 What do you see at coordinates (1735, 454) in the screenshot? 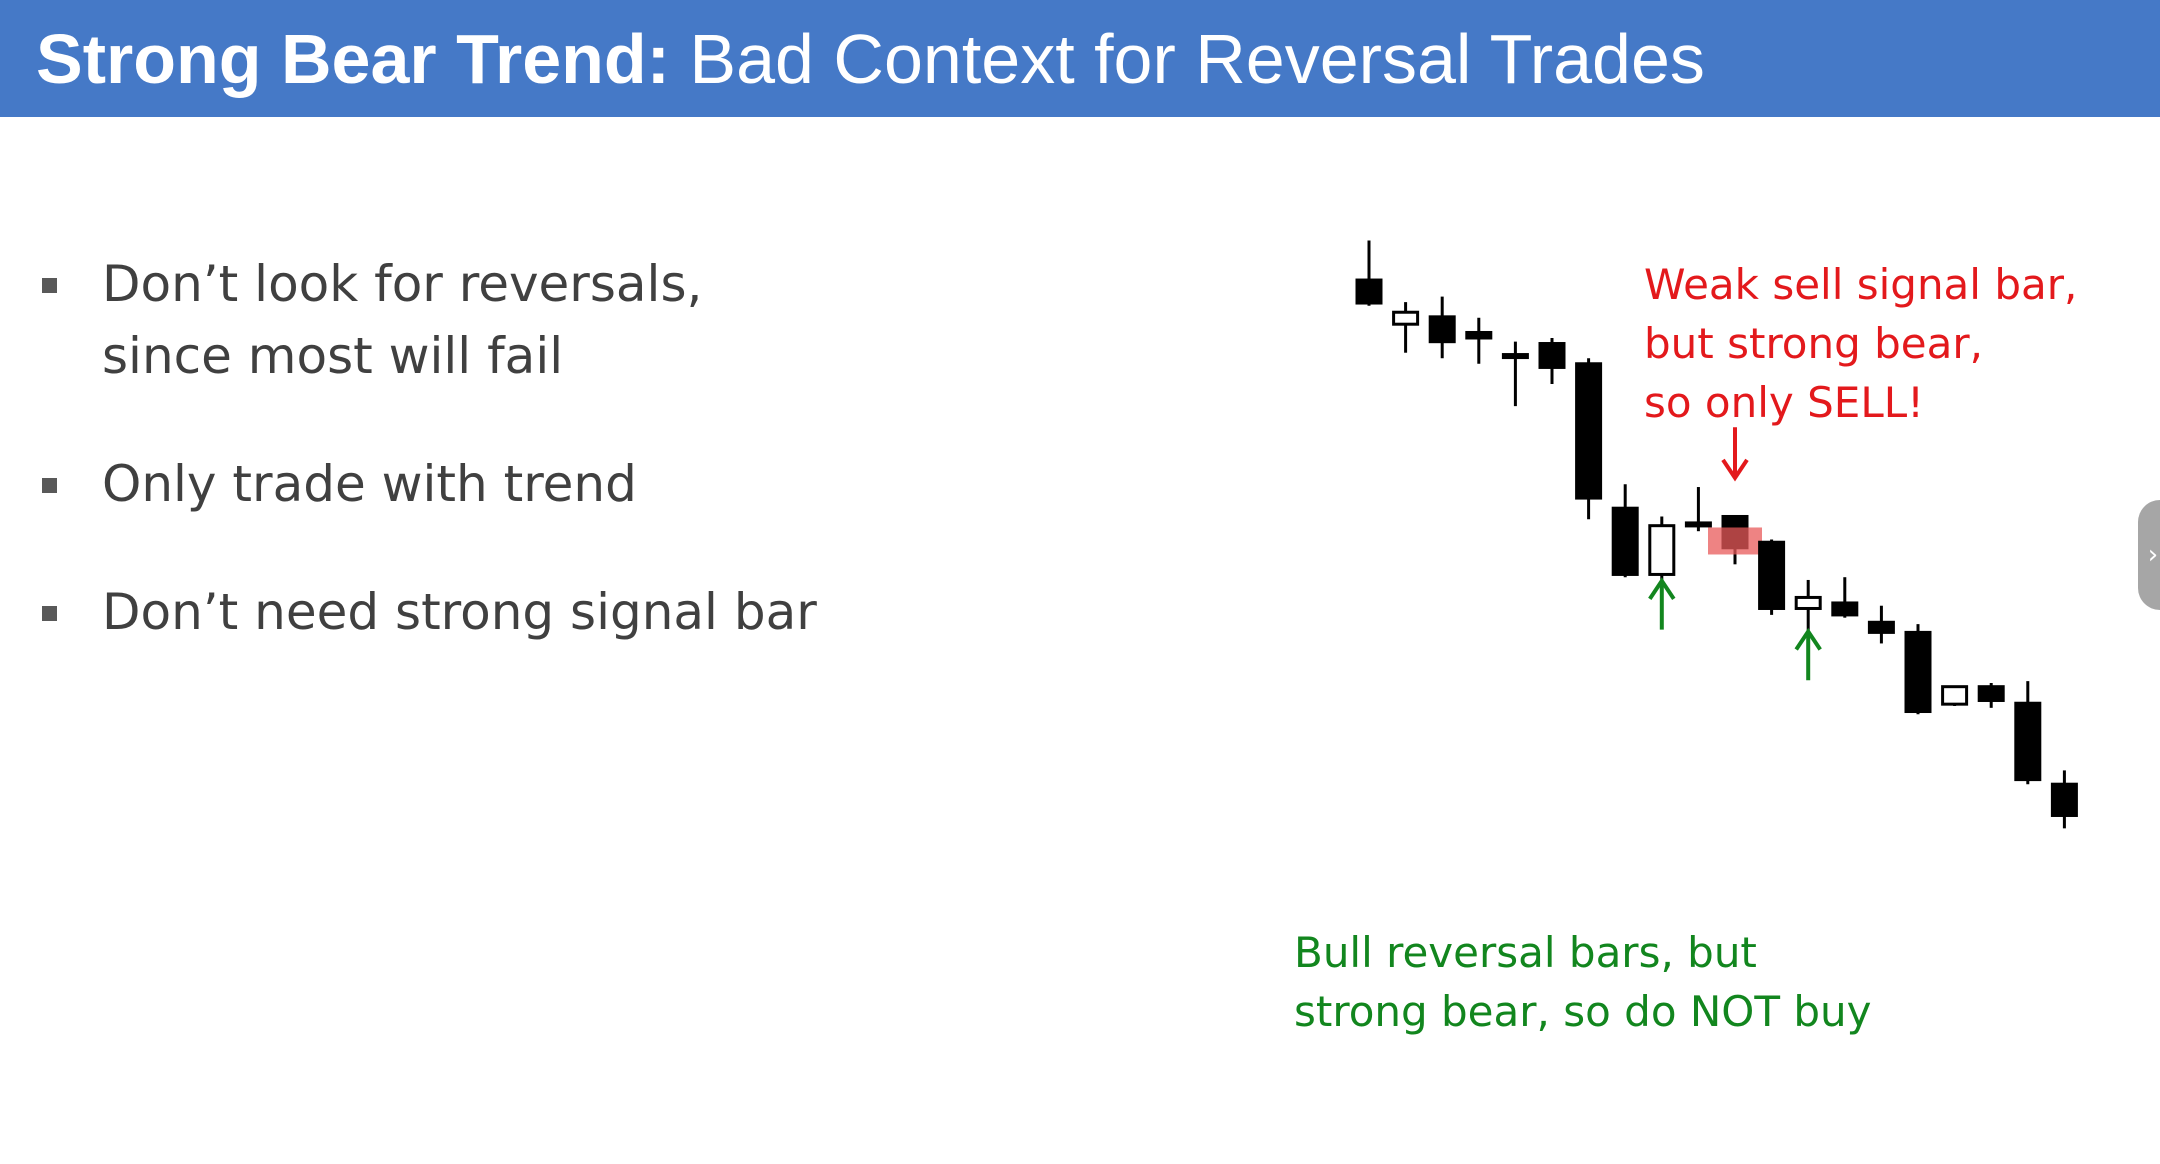
I see `sell-arrow-icon` at bounding box center [1735, 454].